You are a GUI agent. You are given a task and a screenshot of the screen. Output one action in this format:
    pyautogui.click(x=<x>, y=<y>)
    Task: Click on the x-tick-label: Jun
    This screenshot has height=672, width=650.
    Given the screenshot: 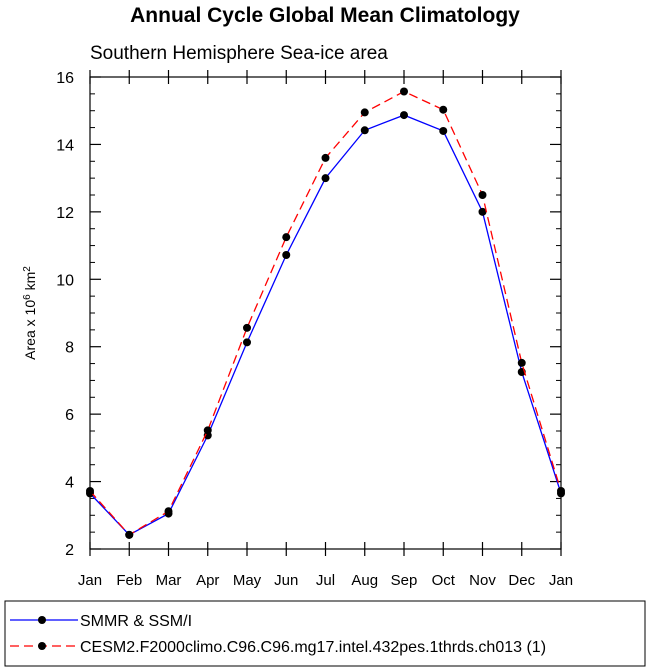 What is the action you would take?
    pyautogui.click(x=286, y=580)
    